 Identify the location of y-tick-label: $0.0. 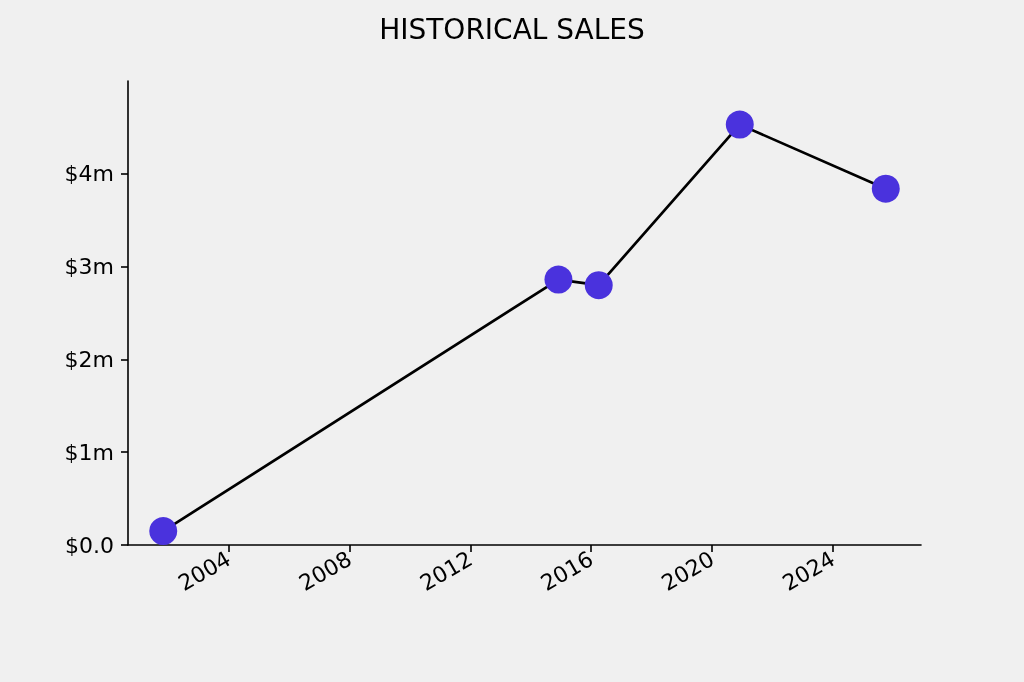
(89, 545).